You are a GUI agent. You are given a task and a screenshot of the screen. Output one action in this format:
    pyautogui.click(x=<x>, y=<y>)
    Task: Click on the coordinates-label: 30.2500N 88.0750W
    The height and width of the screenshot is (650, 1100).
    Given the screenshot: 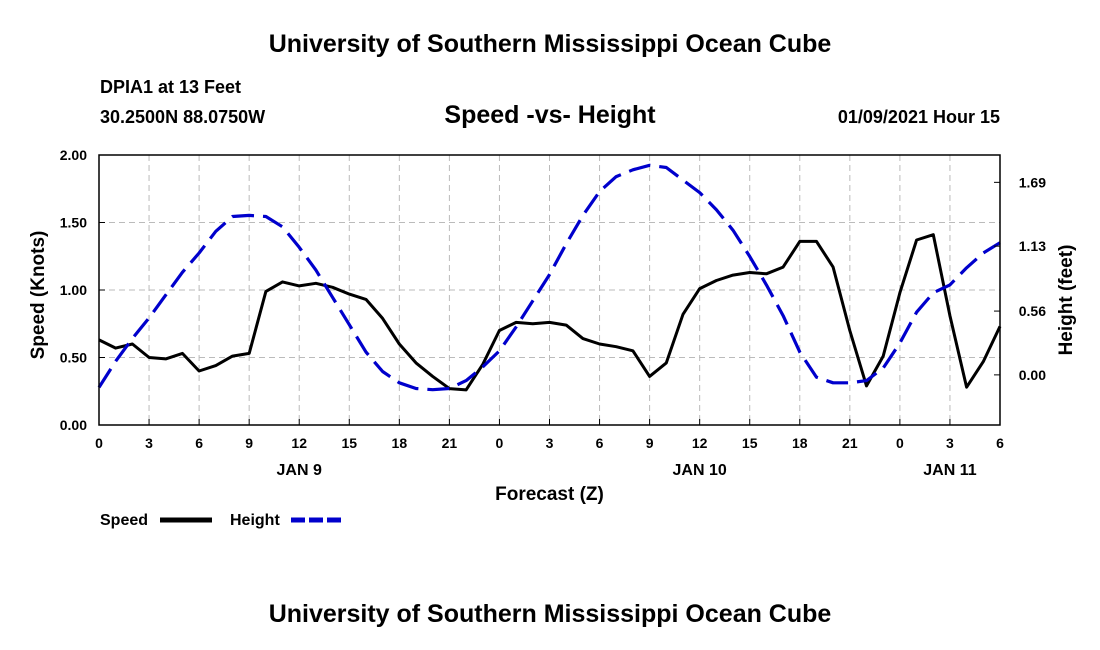 What is the action you would take?
    pyautogui.click(x=183, y=117)
    